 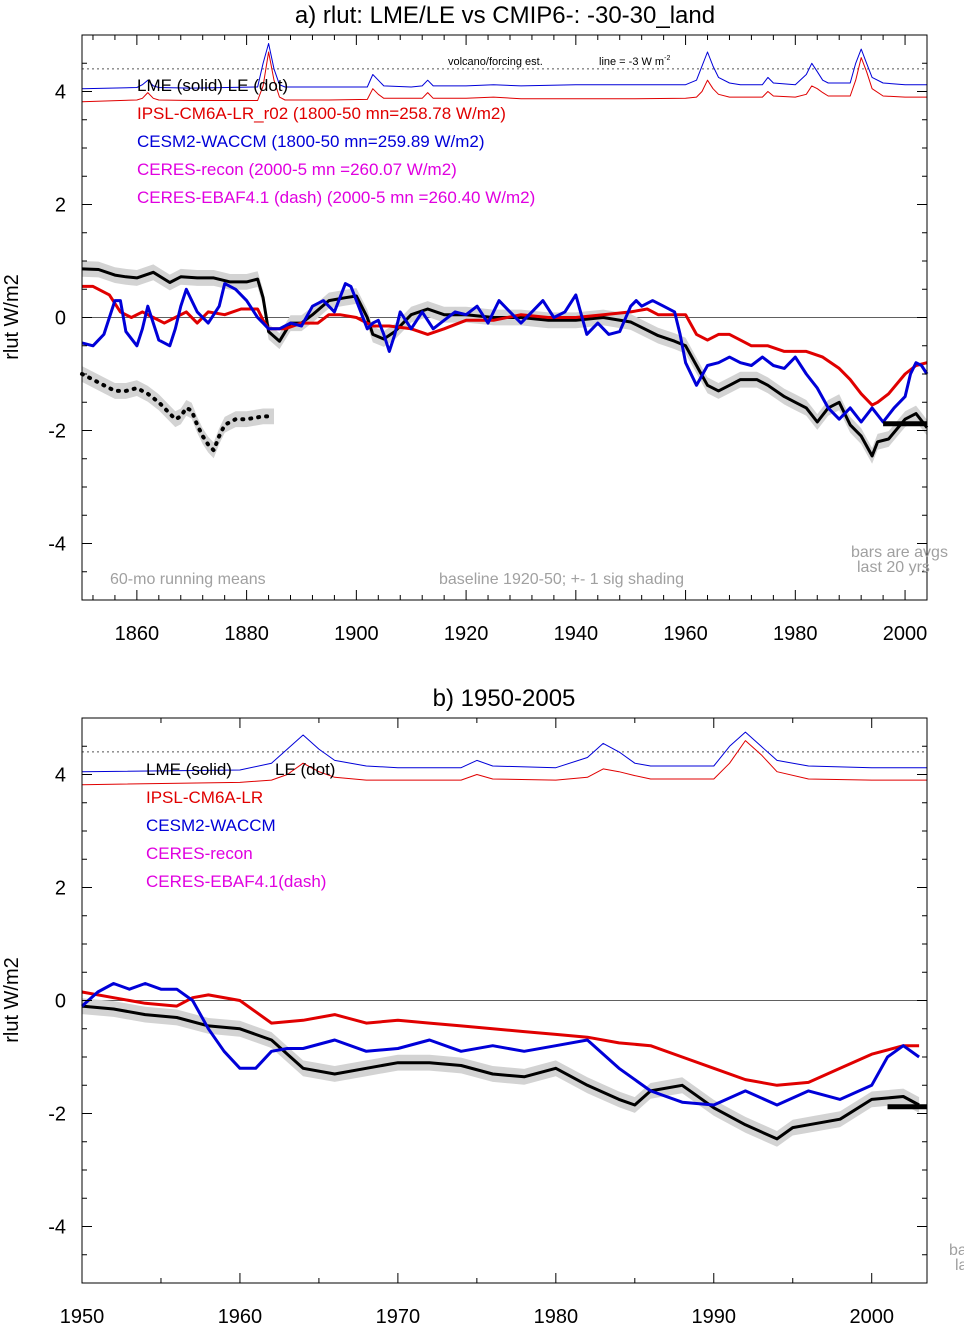 I want to click on a-xtick-label: 1900, so click(x=356, y=634).